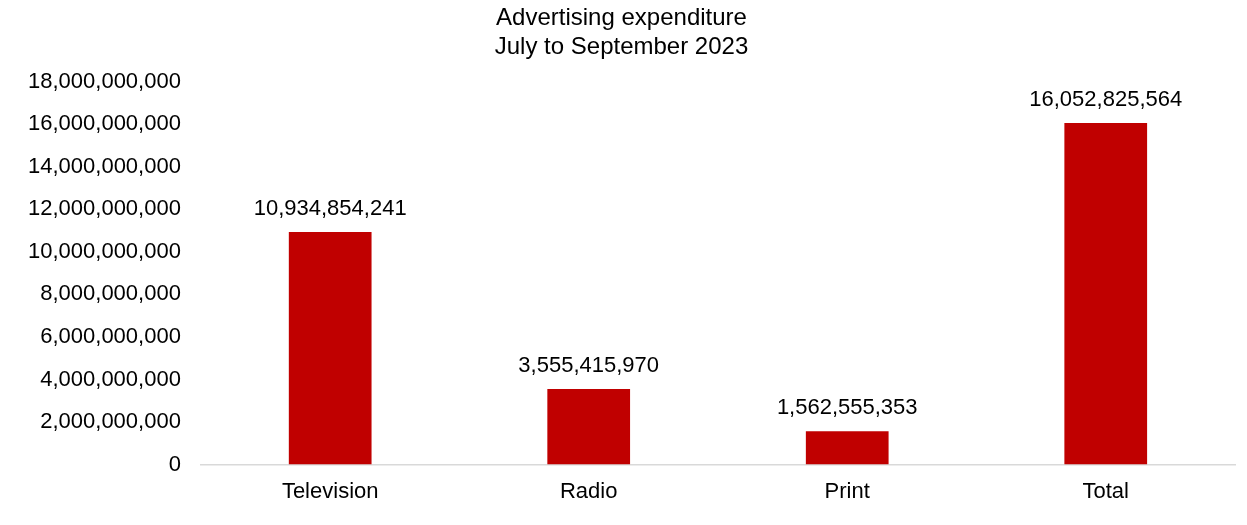 The height and width of the screenshot is (525, 1247). I want to click on data-label: 16,052,825,564, so click(1106, 99).